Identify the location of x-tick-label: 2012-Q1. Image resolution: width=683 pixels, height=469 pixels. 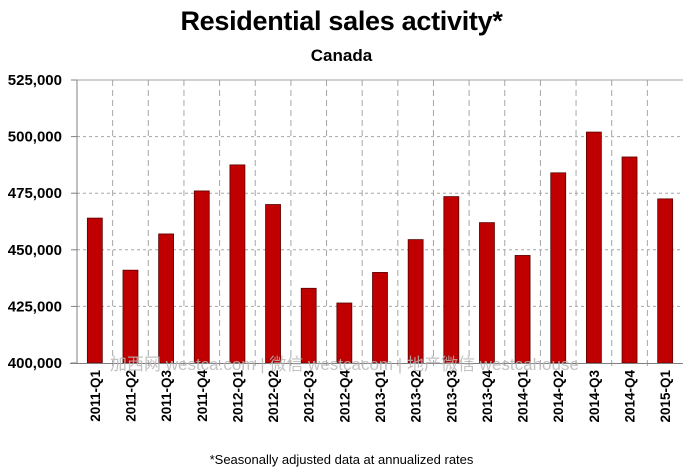
(237, 396).